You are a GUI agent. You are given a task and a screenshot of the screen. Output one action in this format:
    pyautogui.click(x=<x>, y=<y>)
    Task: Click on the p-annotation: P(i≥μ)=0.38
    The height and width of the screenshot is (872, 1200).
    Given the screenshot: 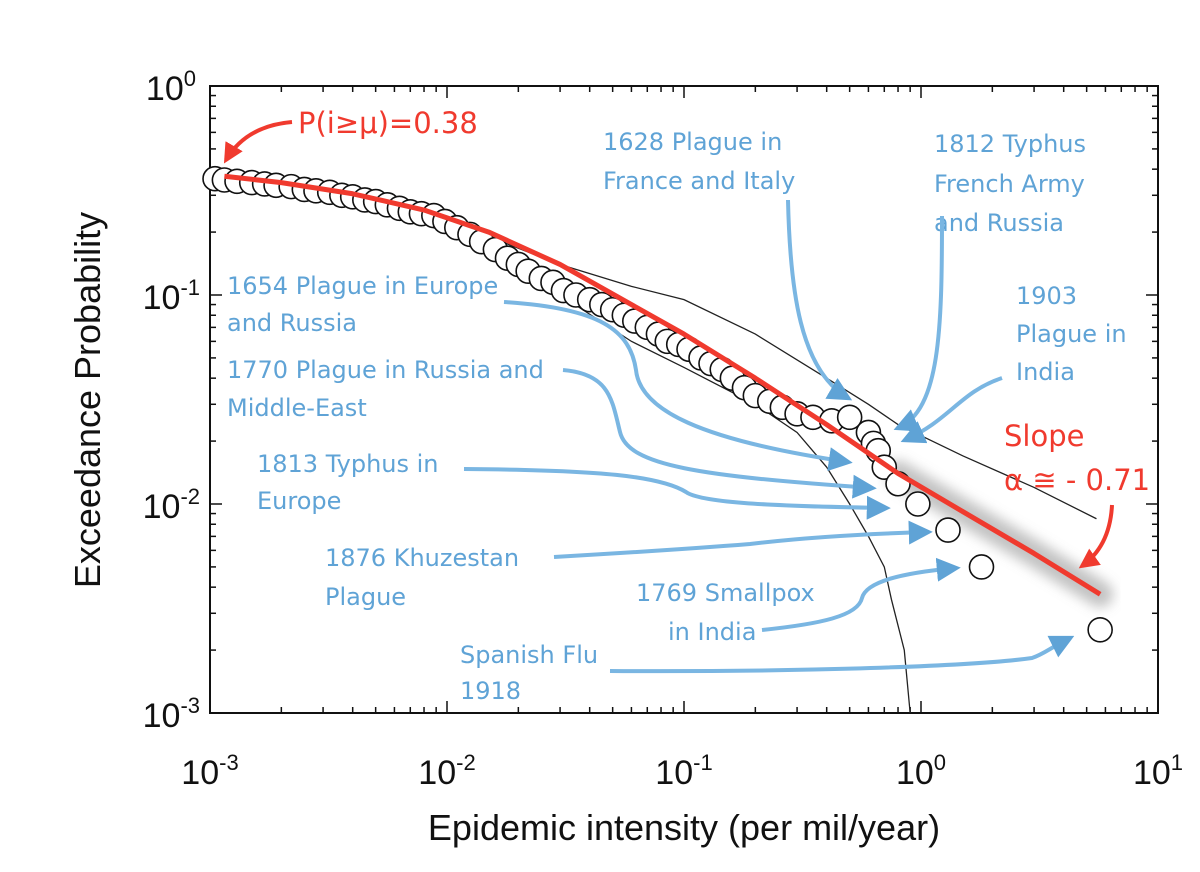 What is the action you would take?
    pyautogui.click(x=388, y=123)
    